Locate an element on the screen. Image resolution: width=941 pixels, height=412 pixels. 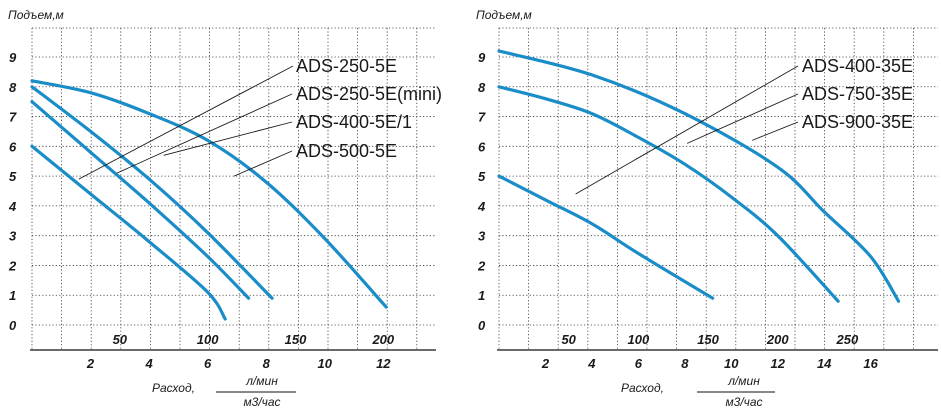
series-curve-ADS-250-5E(mini) is located at coordinates (140, 200).